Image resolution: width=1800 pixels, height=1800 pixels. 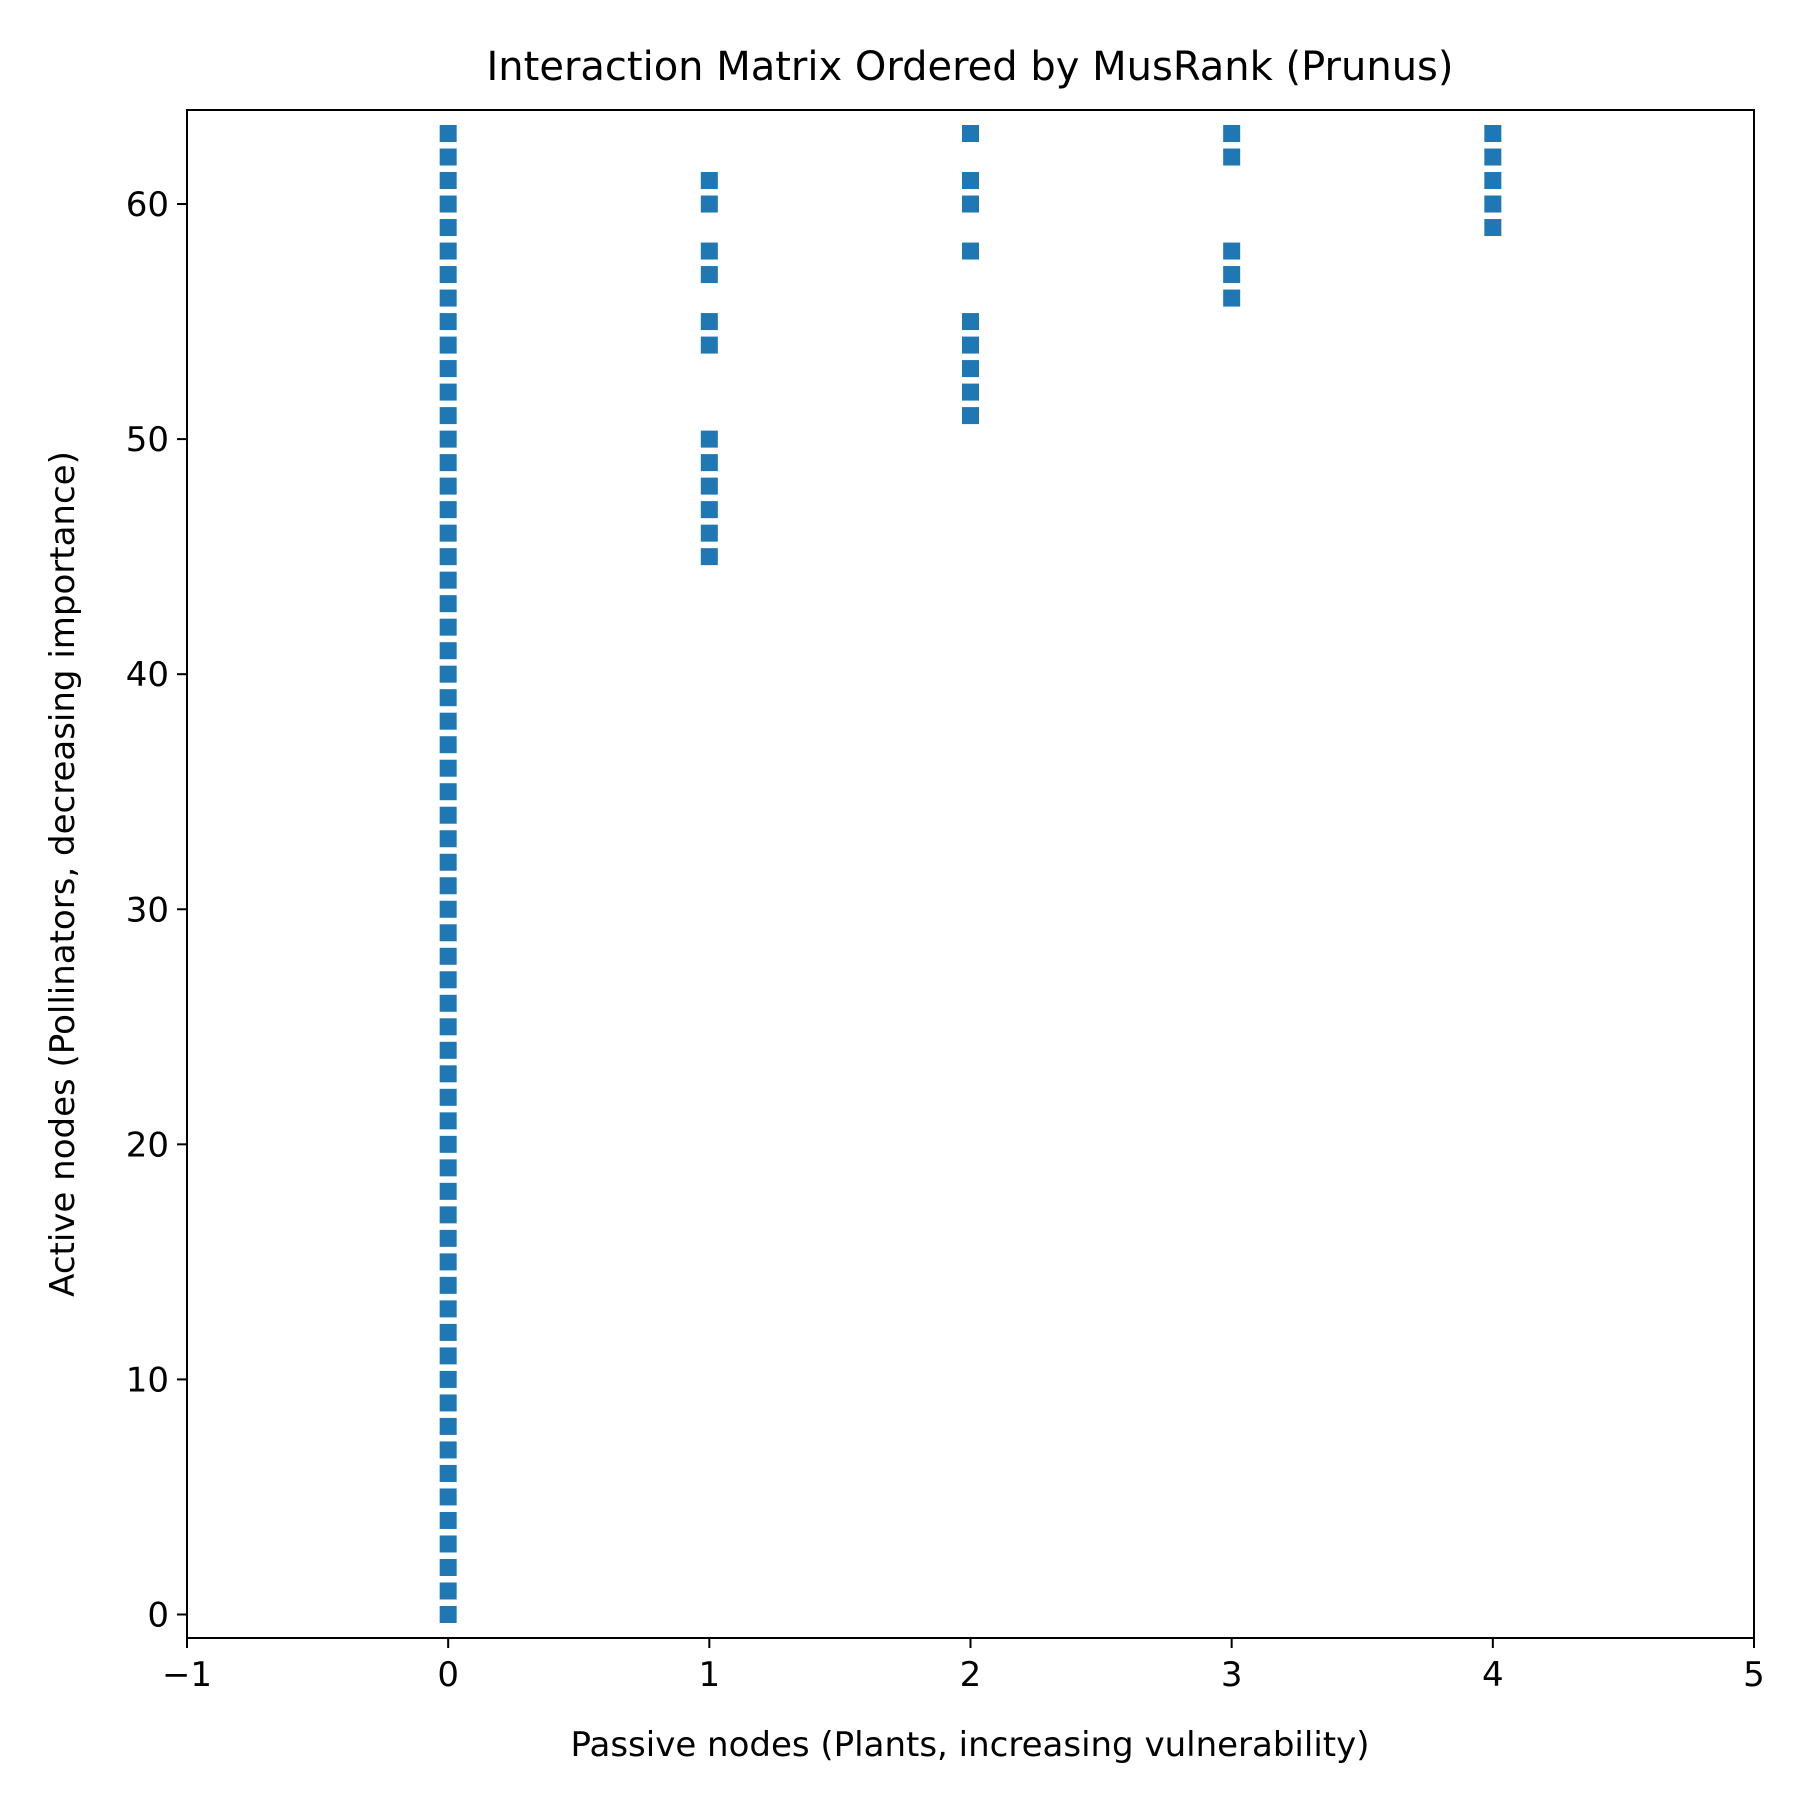 What do you see at coordinates (1232, 1675) in the screenshot?
I see `x-tick-label: 3` at bounding box center [1232, 1675].